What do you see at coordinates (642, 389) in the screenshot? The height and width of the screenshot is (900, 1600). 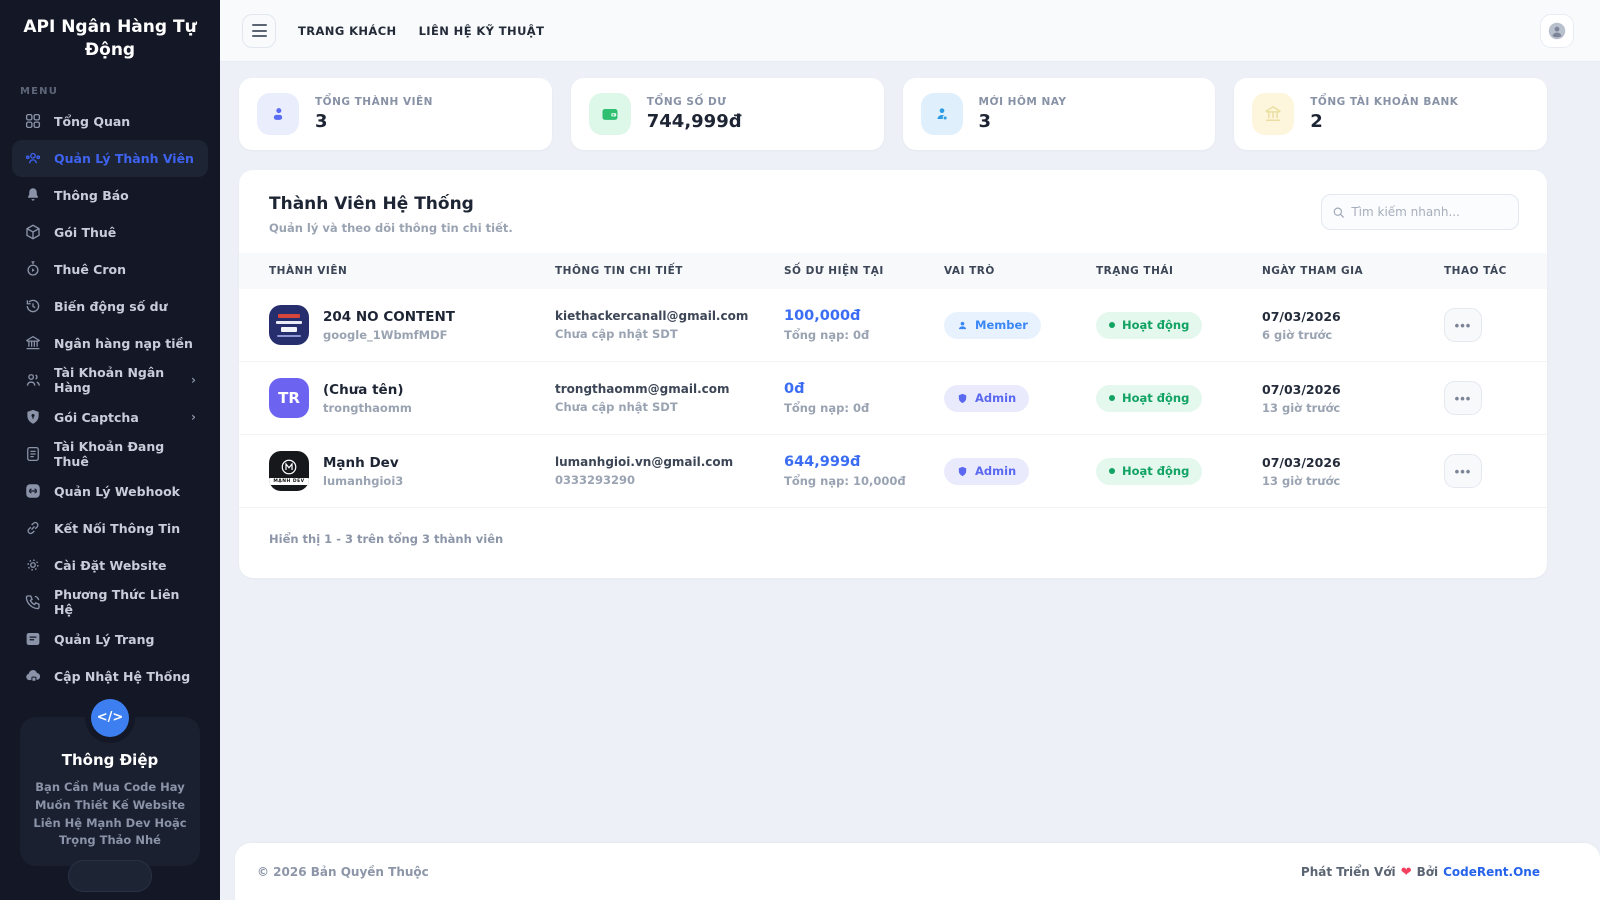 I see `member-email: trongthaomm@gmail.com` at bounding box center [642, 389].